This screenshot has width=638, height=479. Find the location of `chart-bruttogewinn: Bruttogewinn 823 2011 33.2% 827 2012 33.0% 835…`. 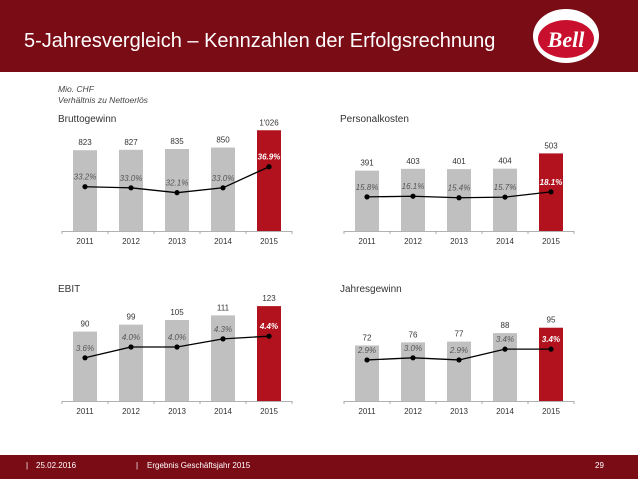

chart-bruttogewinn: Bruttogewinn 823 2011 33.2% 827 2012 33.0% 835… is located at coordinates (188, 186).